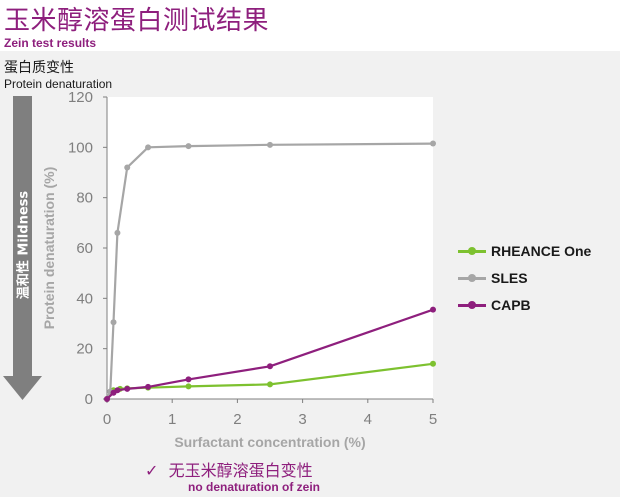 The width and height of the screenshot is (620, 497). What do you see at coordinates (39, 68) in the screenshot?
I see `y-axis-heading-zh: 蛋白质变性` at bounding box center [39, 68].